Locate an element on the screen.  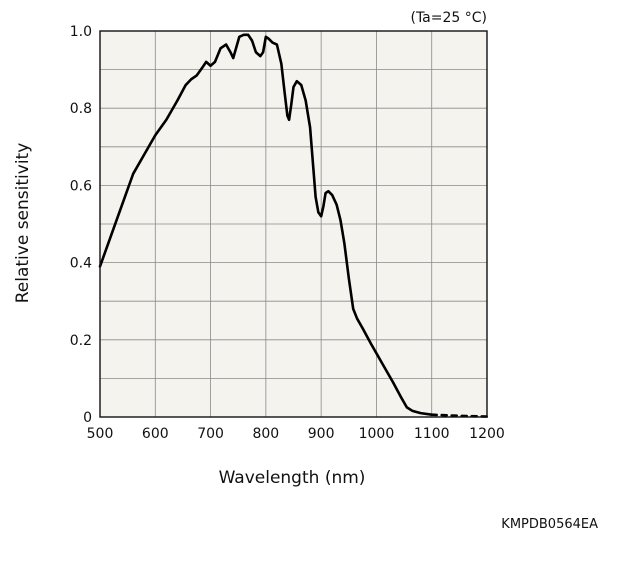
y-tick-label: 1.0 is located at coordinates (81, 32).